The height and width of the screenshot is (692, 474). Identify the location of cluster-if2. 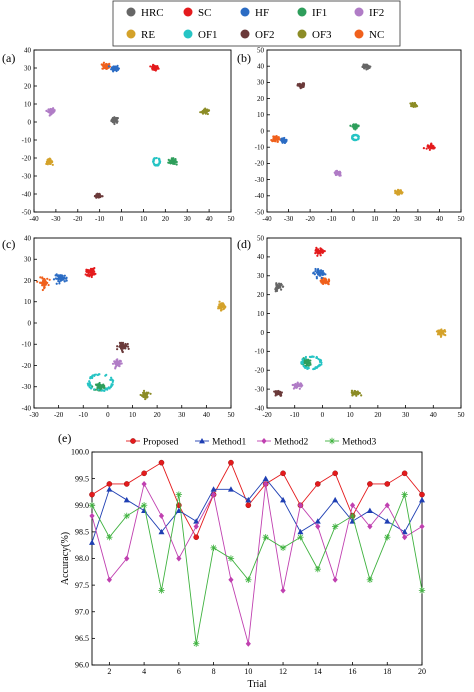
(117, 364).